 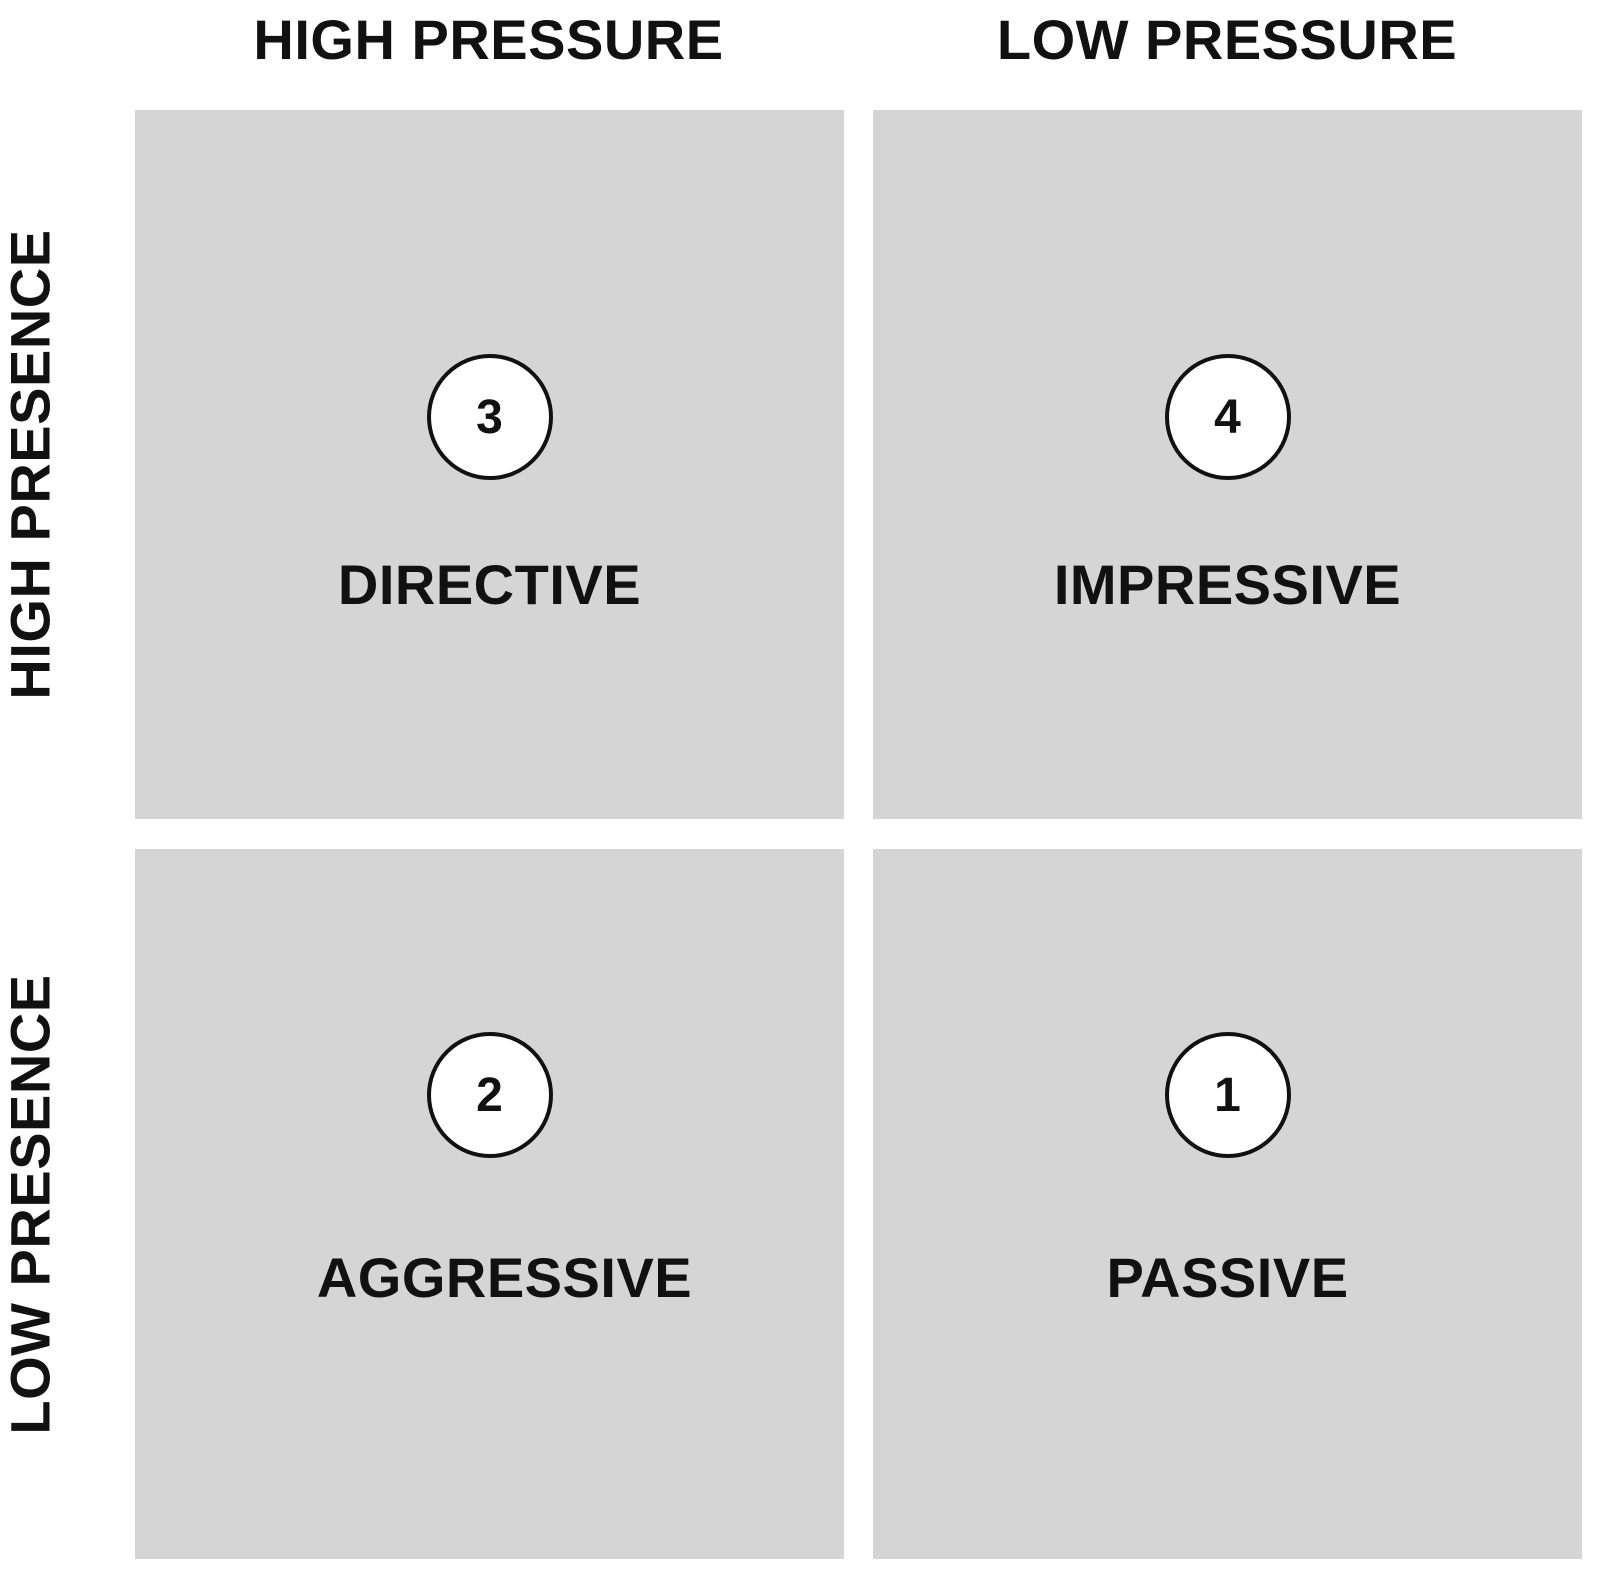 What do you see at coordinates (504, 1277) in the screenshot?
I see `quadrant-label: AGGRESSIVE` at bounding box center [504, 1277].